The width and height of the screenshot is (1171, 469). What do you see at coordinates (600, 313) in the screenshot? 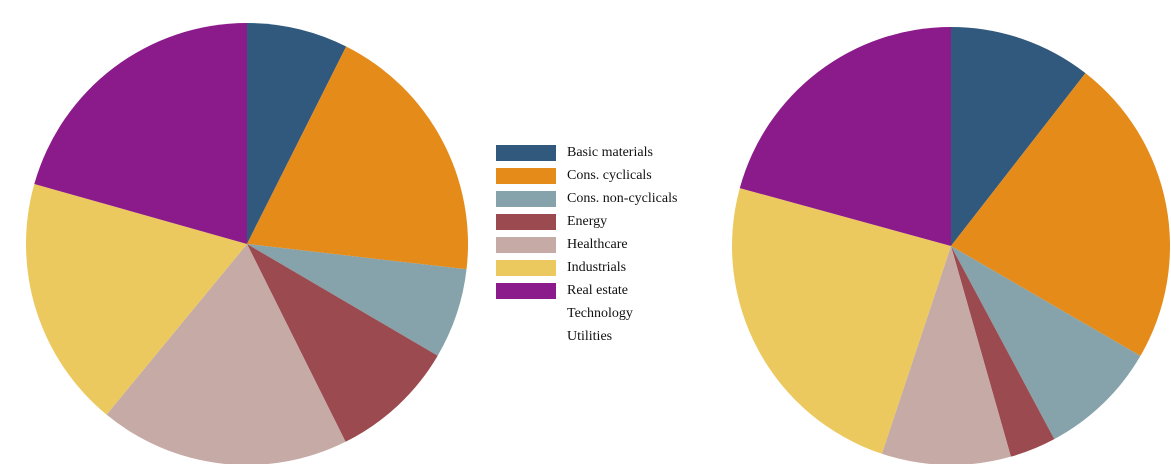
I see `legend-label: Technology` at bounding box center [600, 313].